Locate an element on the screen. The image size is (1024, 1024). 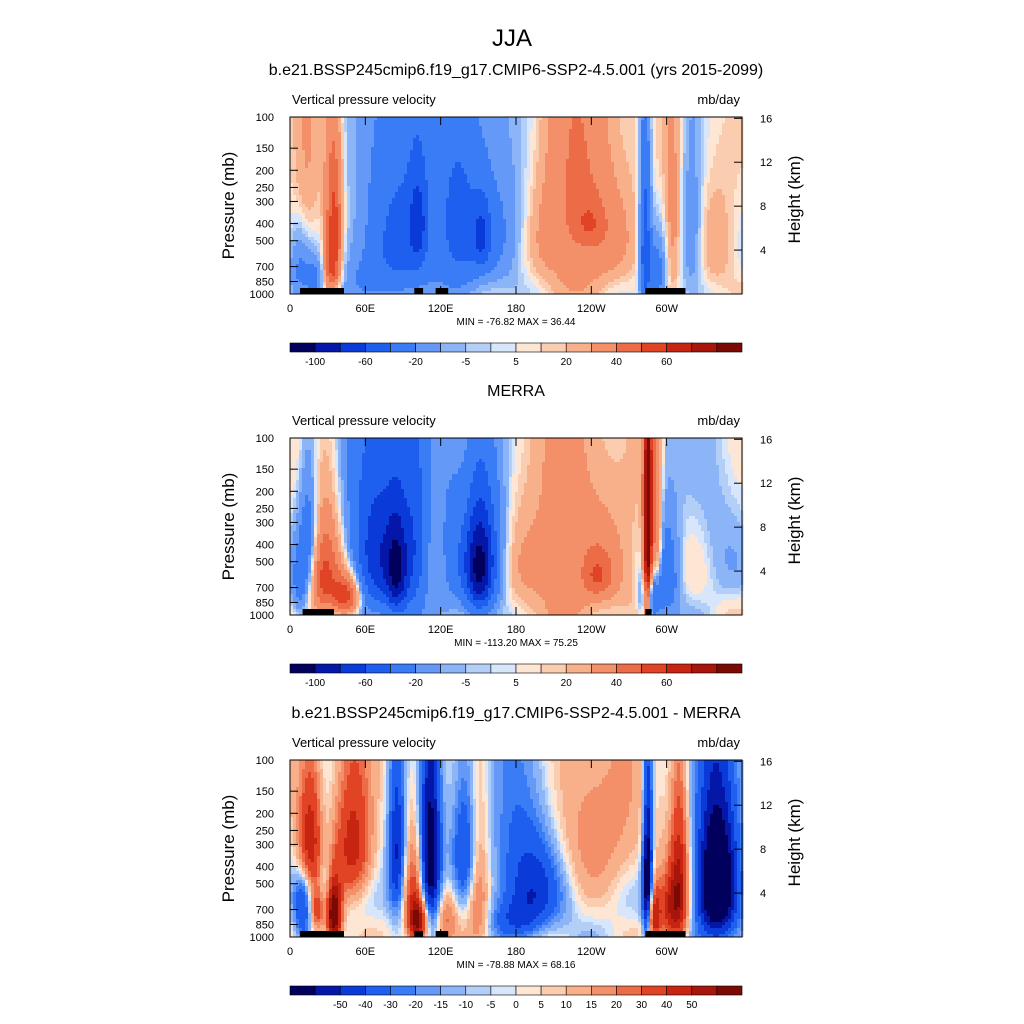
pressure-tick-label: 700 is located at coordinates (265, 911).